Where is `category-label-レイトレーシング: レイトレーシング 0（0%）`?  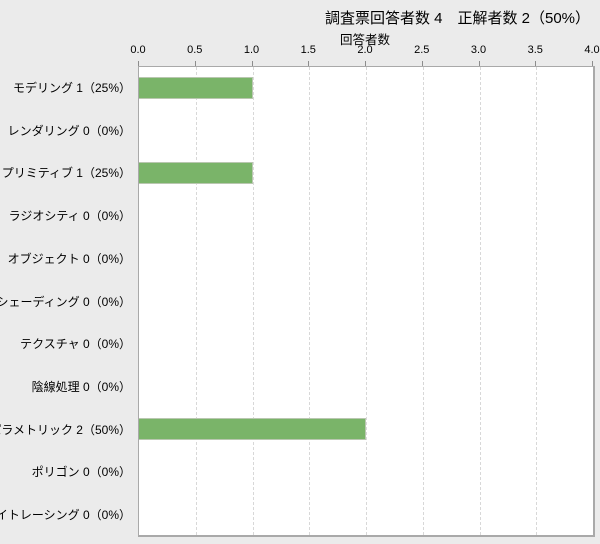
category-label-レイトレーシング: レイトレーシング 0（0%） is located at coordinates (65, 515).